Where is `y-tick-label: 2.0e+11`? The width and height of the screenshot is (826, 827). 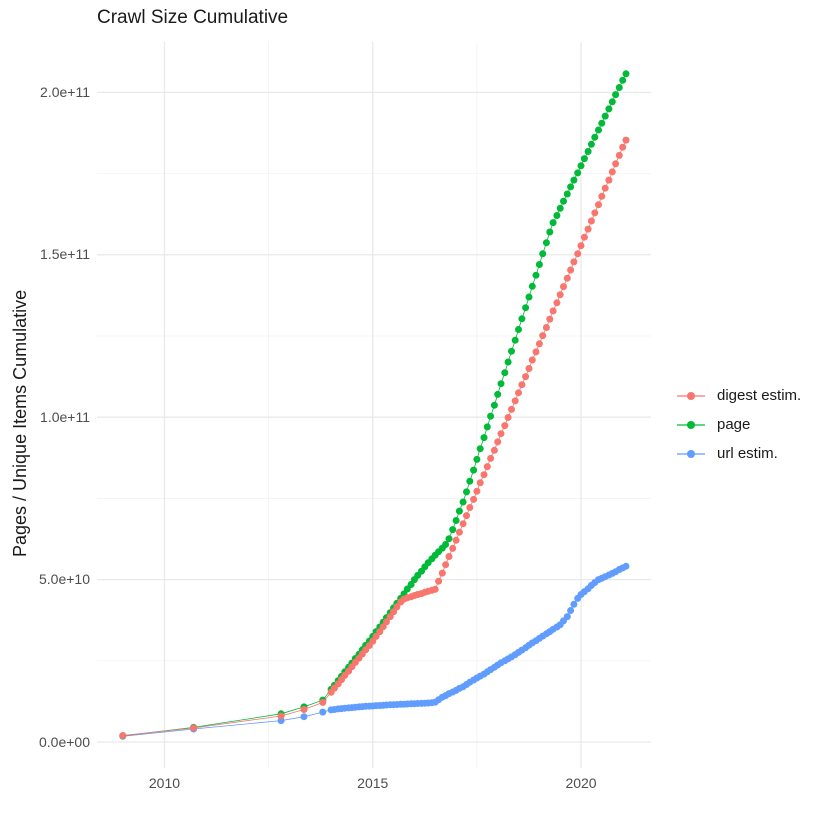 y-tick-label: 2.0e+11 is located at coordinates (65, 91).